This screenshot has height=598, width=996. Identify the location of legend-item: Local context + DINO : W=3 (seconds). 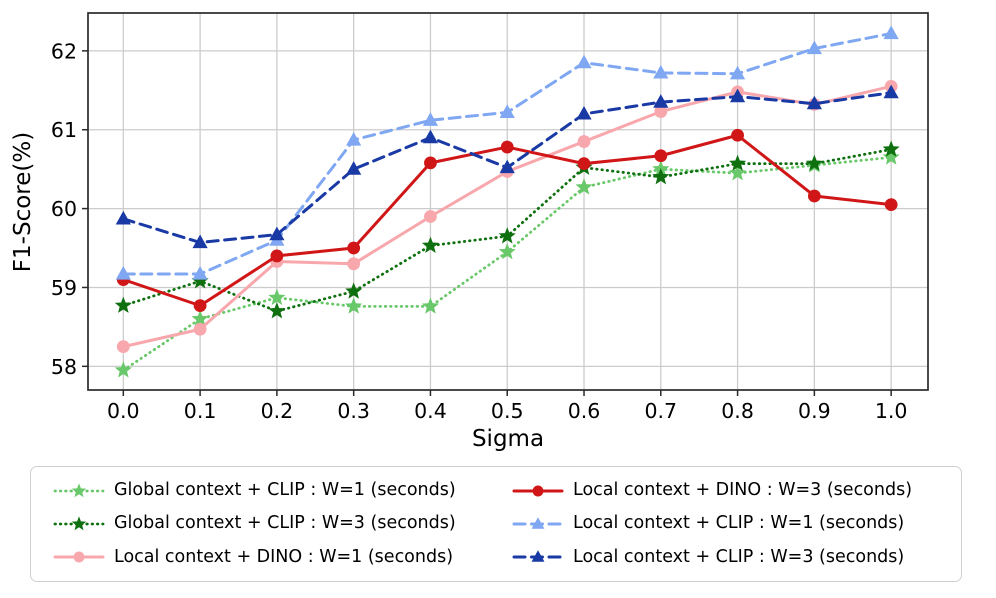
(725, 490).